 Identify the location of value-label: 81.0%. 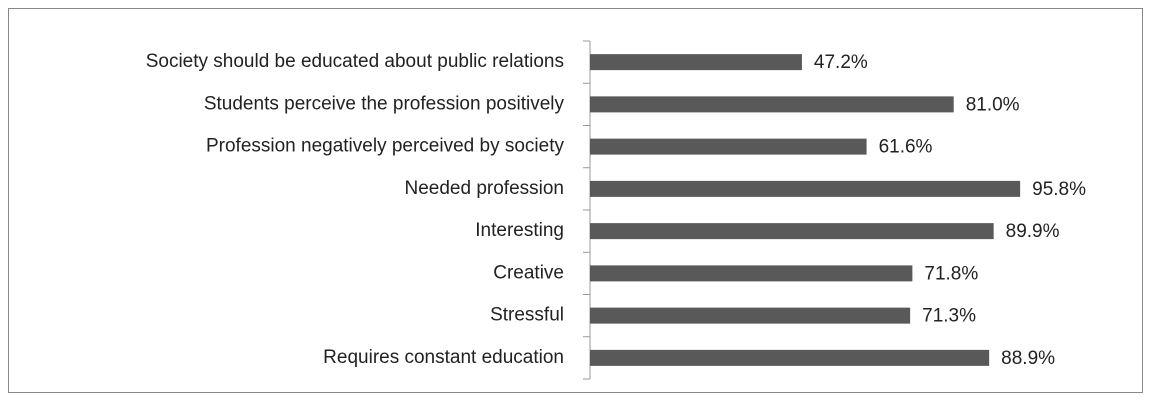
(993, 104).